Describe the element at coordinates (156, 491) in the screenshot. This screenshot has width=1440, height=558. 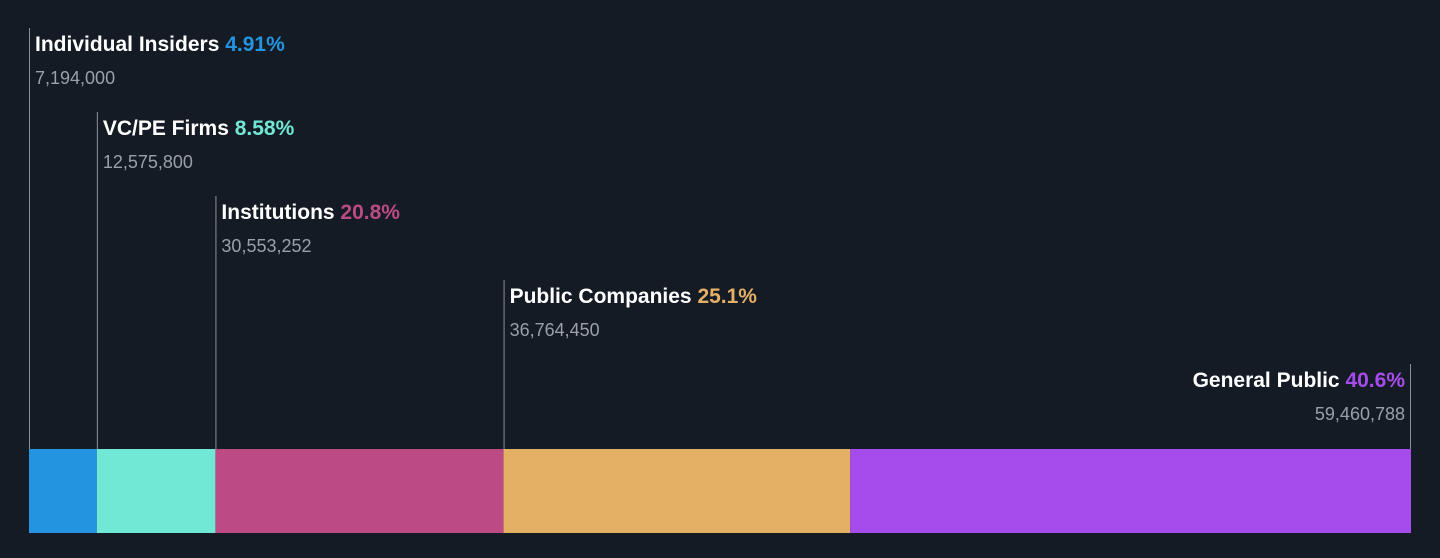
I see `bar-segment-vc-pe-firms` at that location.